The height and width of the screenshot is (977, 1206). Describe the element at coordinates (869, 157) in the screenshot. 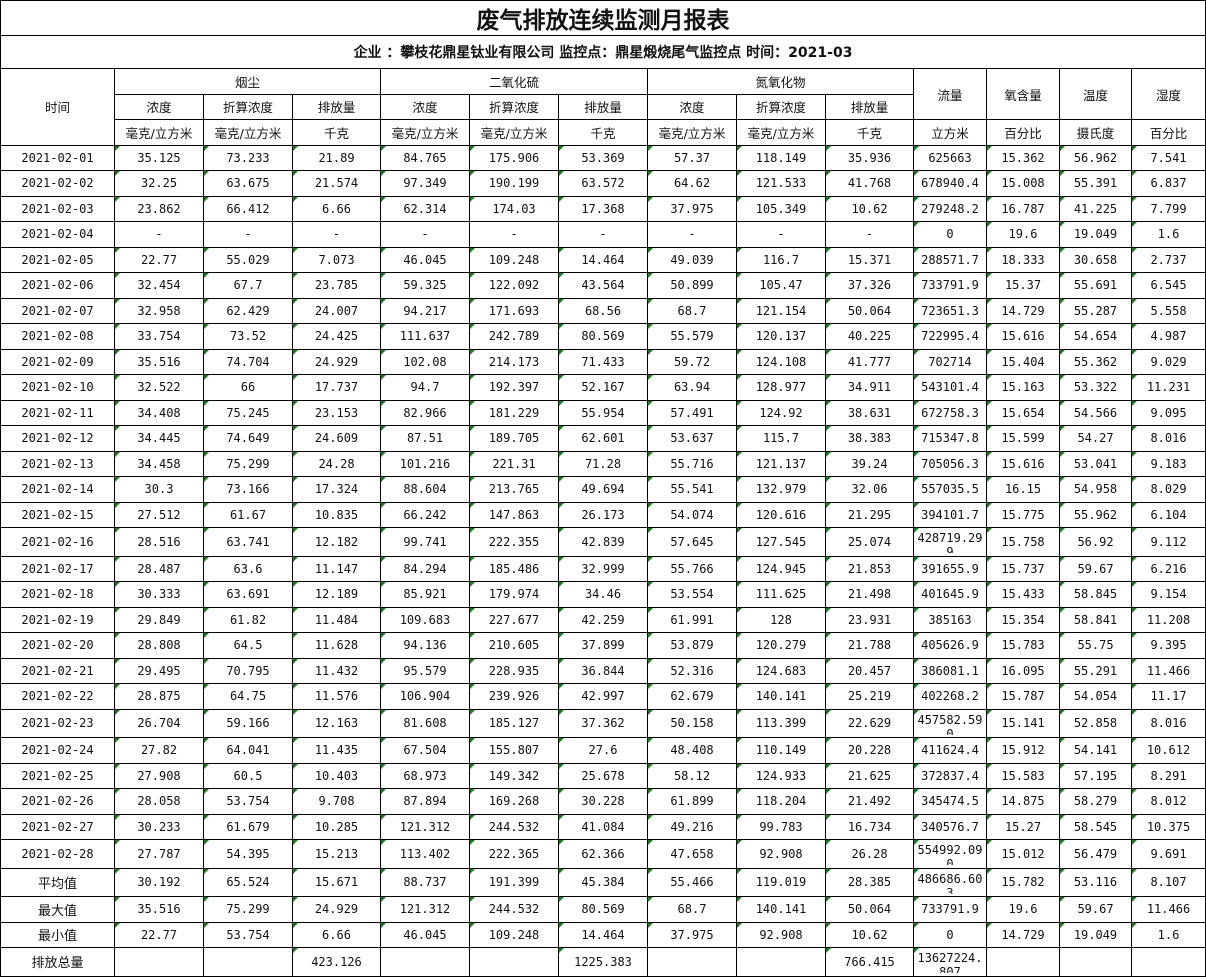

I see `table-cell: 35.936` at that location.